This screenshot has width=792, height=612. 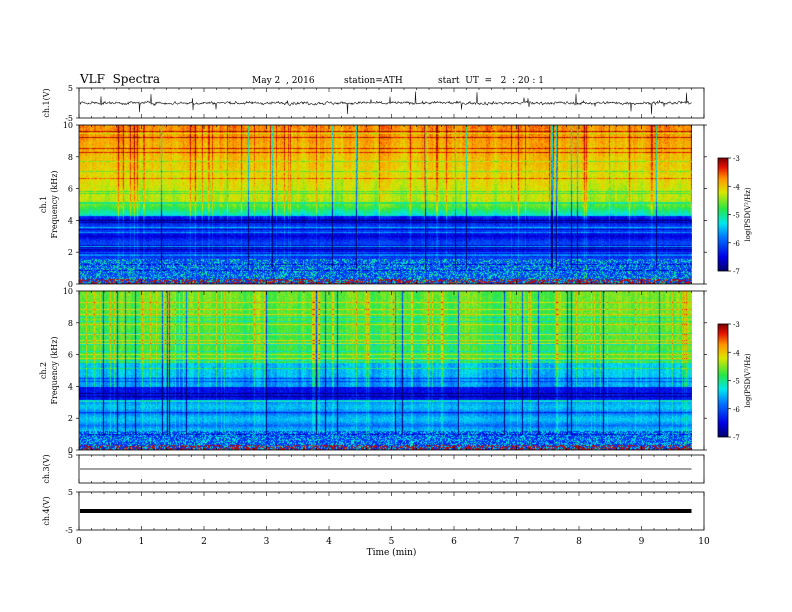 I want to click on x-tick-label: 9, so click(x=642, y=542).